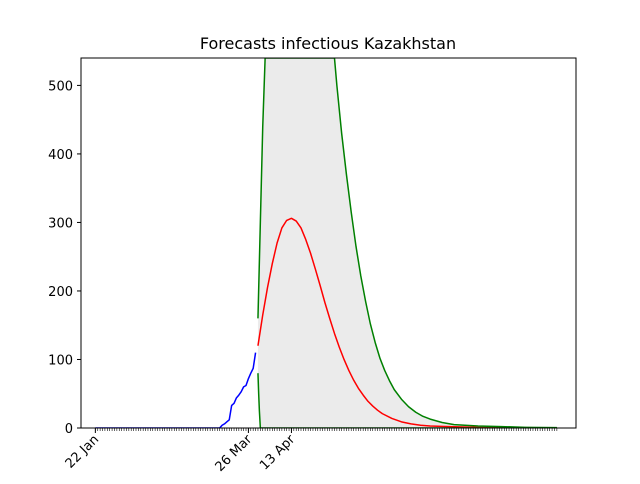 The width and height of the screenshot is (640, 484). I want to click on lower-bound-line, so click(407, 400).